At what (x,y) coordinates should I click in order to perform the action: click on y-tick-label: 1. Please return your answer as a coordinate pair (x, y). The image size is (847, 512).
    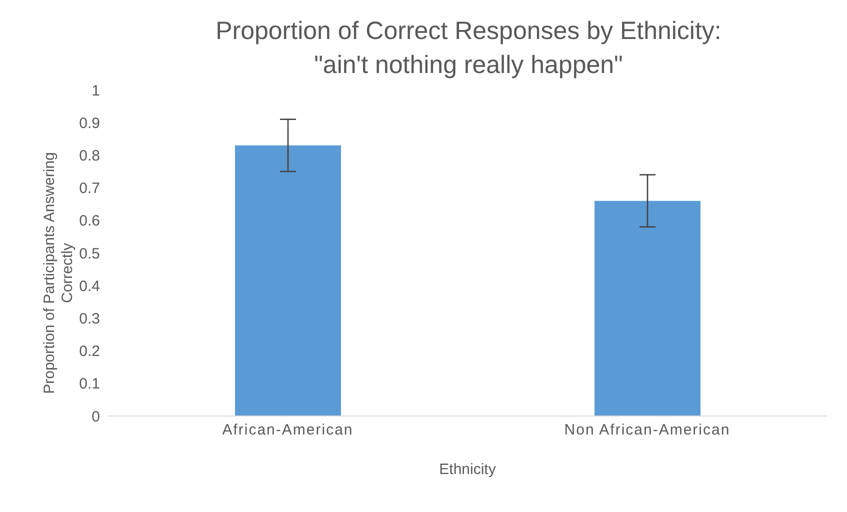
    Looking at the image, I should click on (96, 91).